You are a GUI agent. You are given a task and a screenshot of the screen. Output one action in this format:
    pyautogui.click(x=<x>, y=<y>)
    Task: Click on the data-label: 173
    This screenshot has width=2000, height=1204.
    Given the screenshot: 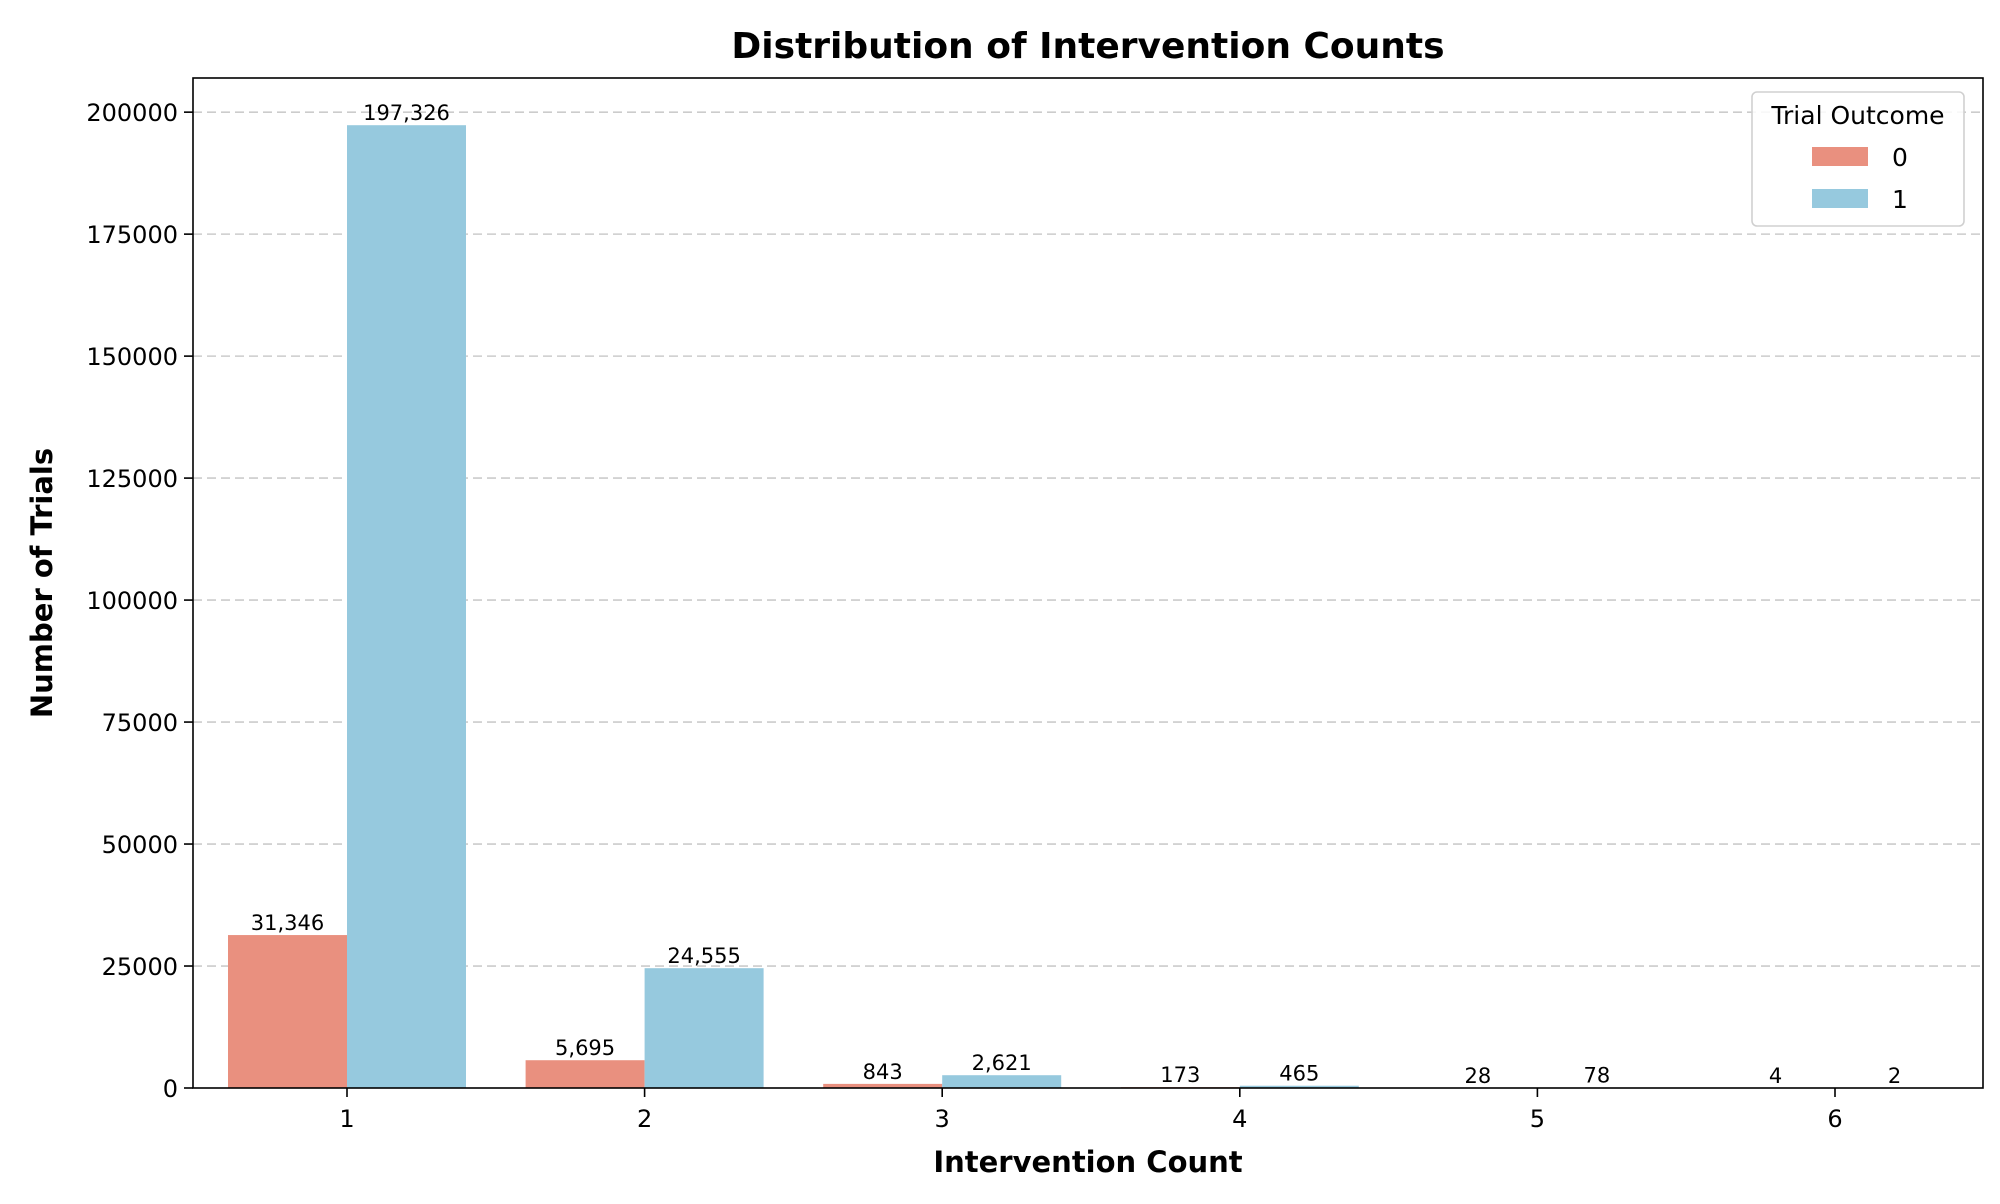 What is the action you would take?
    pyautogui.click(x=1180, y=1075)
    